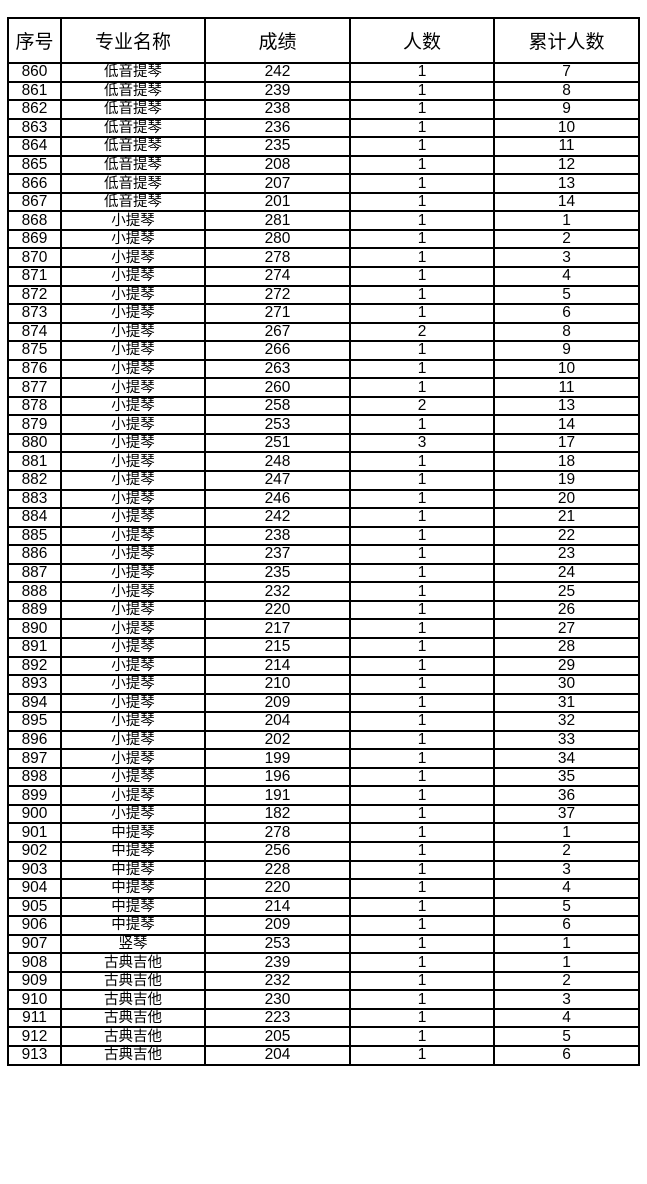 This screenshot has width=647, height=1184. I want to click on cell-seq: 878, so click(34, 406).